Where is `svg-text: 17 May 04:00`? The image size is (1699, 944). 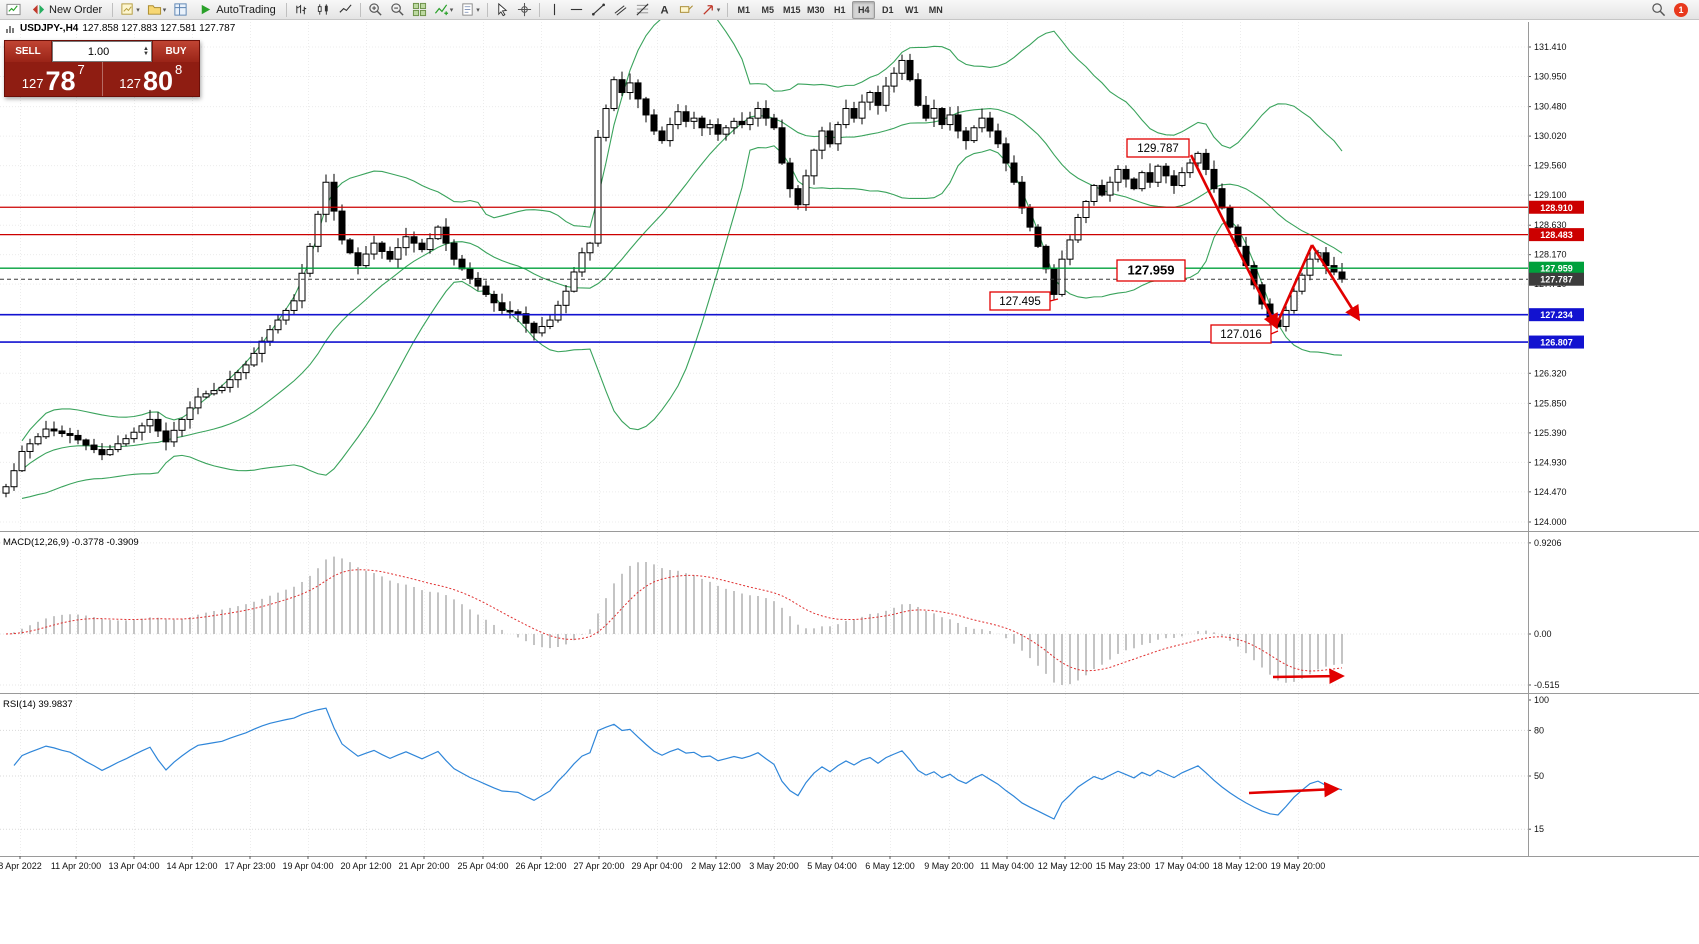 svg-text: 17 May 04:00 is located at coordinates (1182, 866).